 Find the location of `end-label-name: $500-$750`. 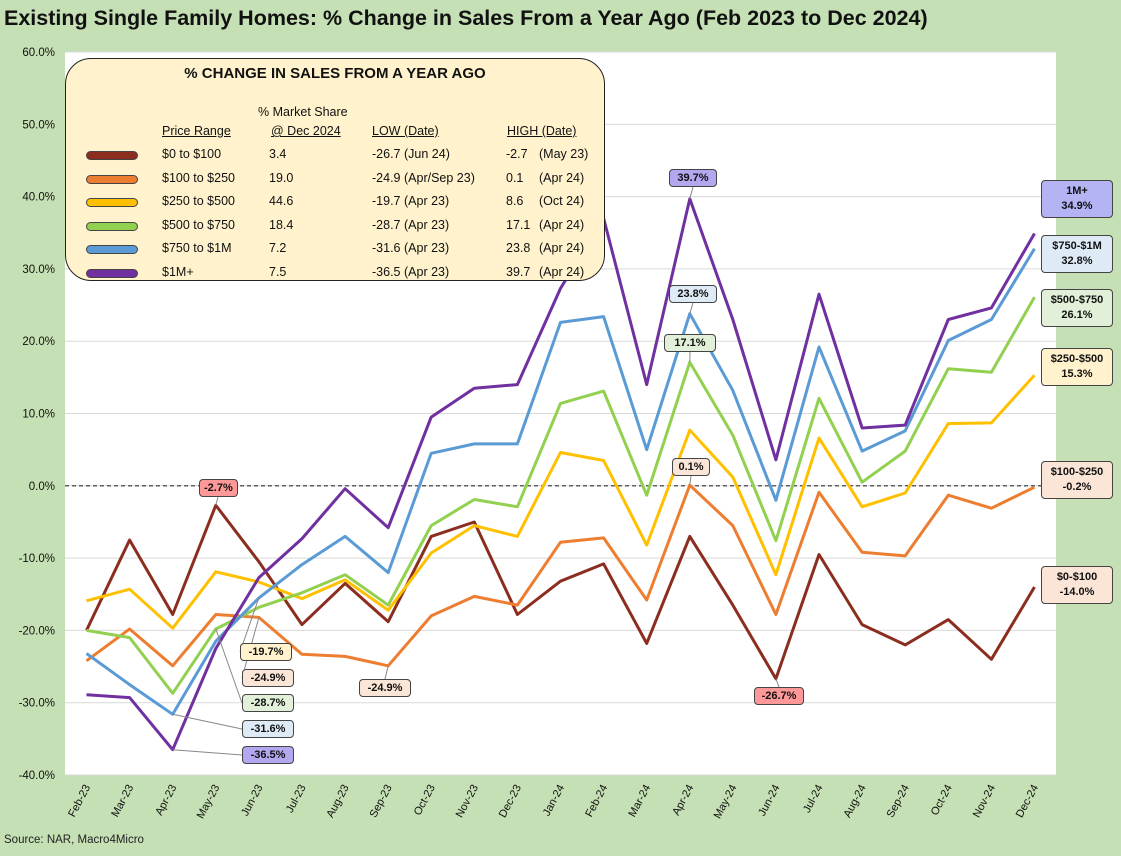

end-label-name: $500-$750 is located at coordinates (1077, 300).